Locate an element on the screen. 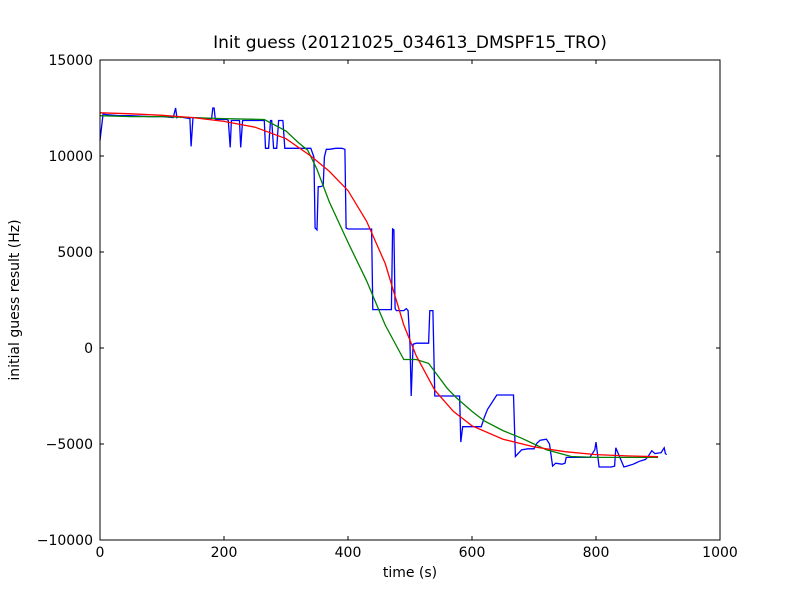 The height and width of the screenshot is (600, 800). x-tick-label: 400 is located at coordinates (348, 553).